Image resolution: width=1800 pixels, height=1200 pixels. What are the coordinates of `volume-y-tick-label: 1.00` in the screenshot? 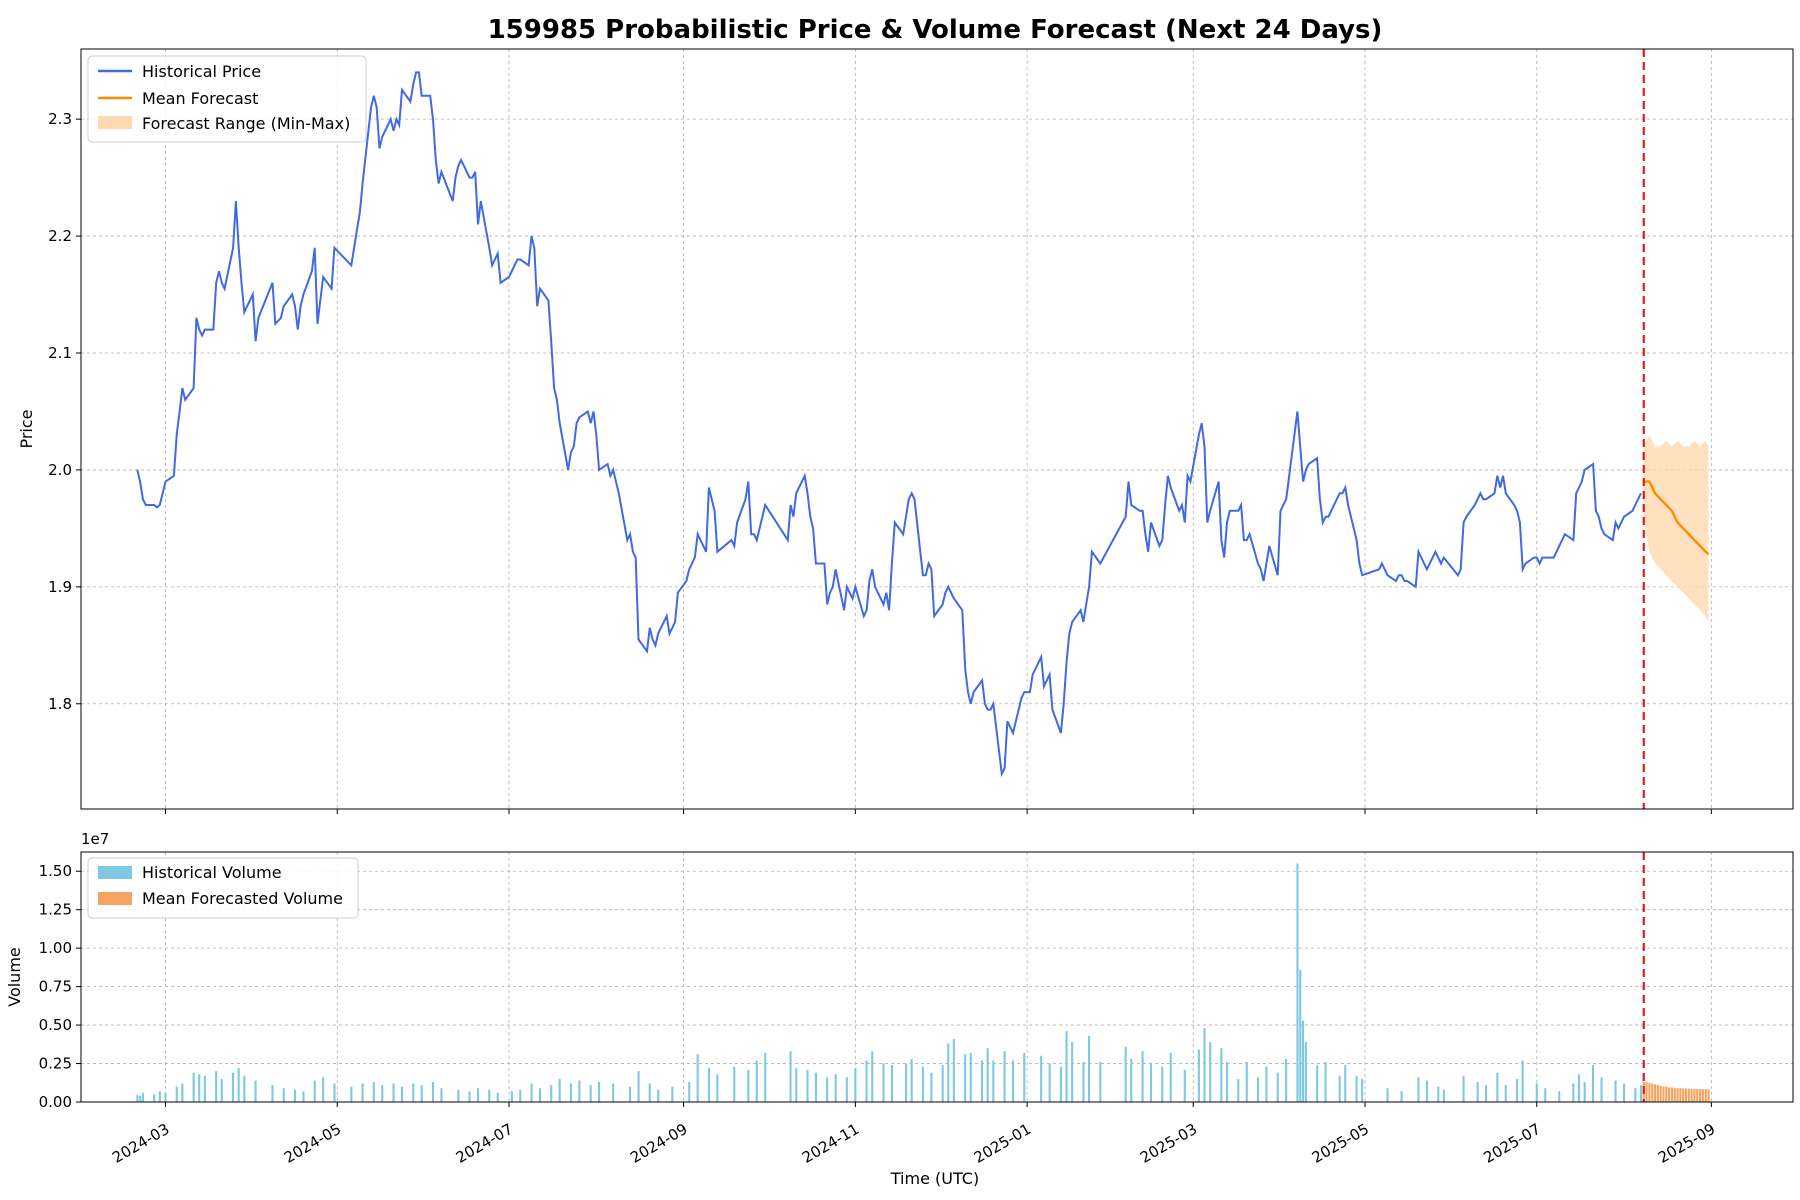 It's located at (55, 948).